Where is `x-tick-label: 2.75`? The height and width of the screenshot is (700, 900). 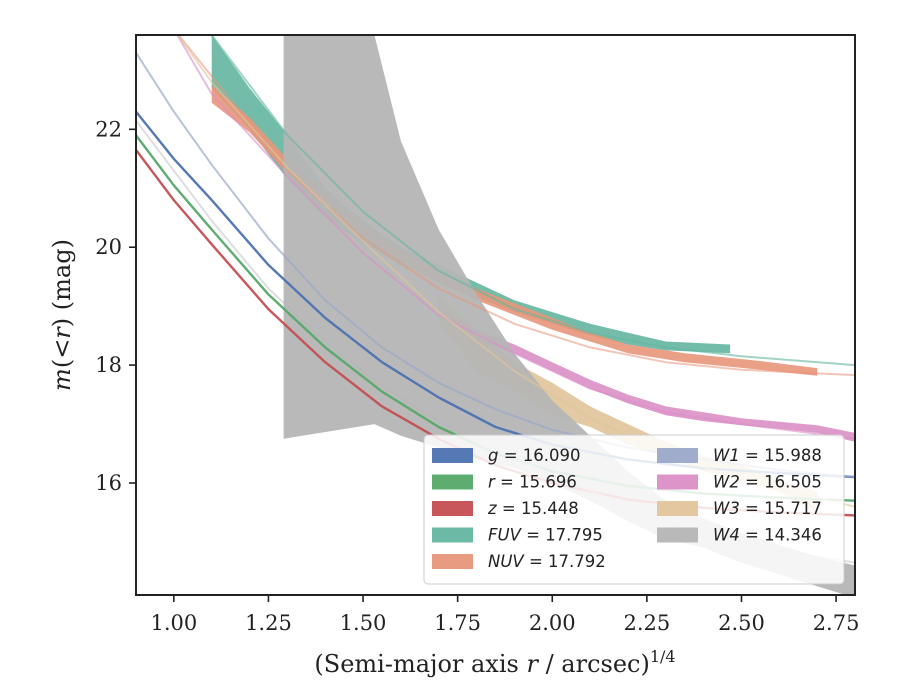 x-tick-label: 2.75 is located at coordinates (836, 623).